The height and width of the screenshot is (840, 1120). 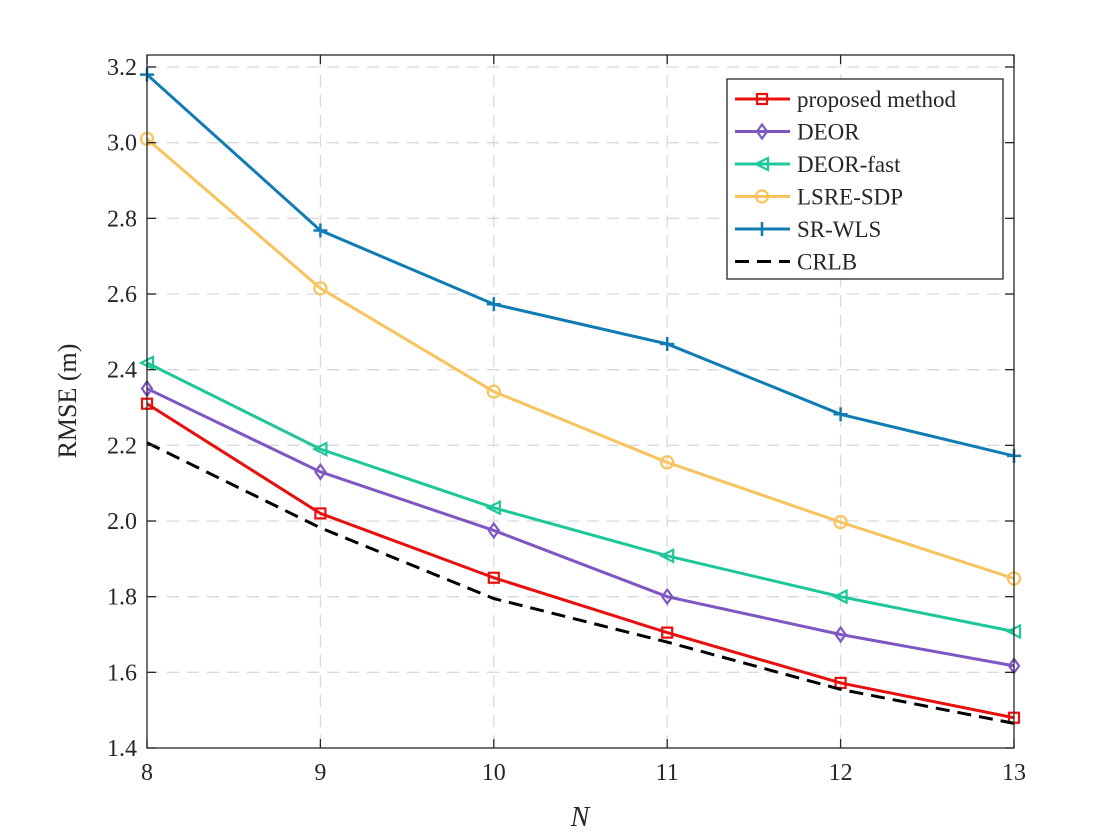 What do you see at coordinates (122, 144) in the screenshot?
I see `y-tick-label: 3.0` at bounding box center [122, 144].